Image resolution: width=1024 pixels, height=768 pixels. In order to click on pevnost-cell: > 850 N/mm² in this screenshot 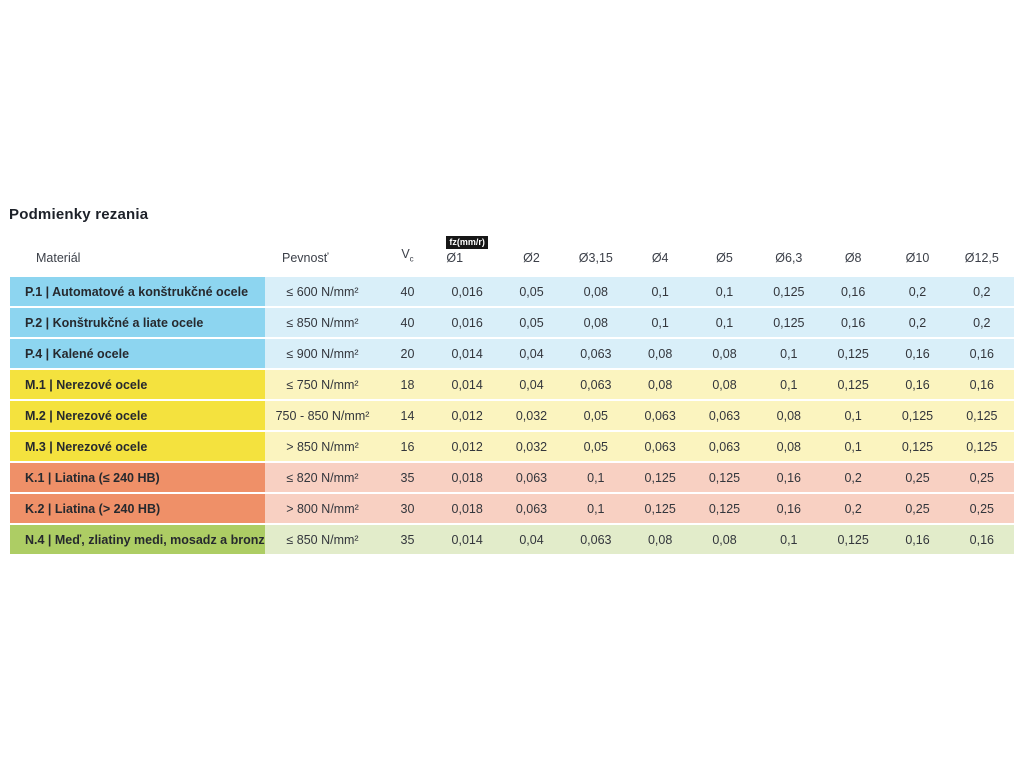, I will do `click(322, 446)`.